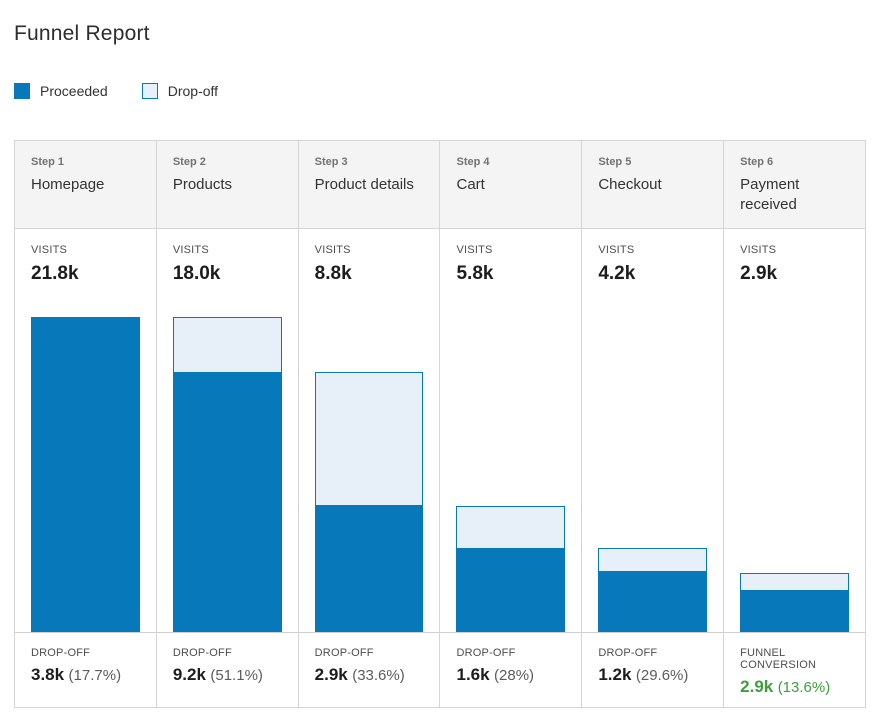  Describe the element at coordinates (470, 184) in the screenshot. I see `step-name: Cart` at that location.